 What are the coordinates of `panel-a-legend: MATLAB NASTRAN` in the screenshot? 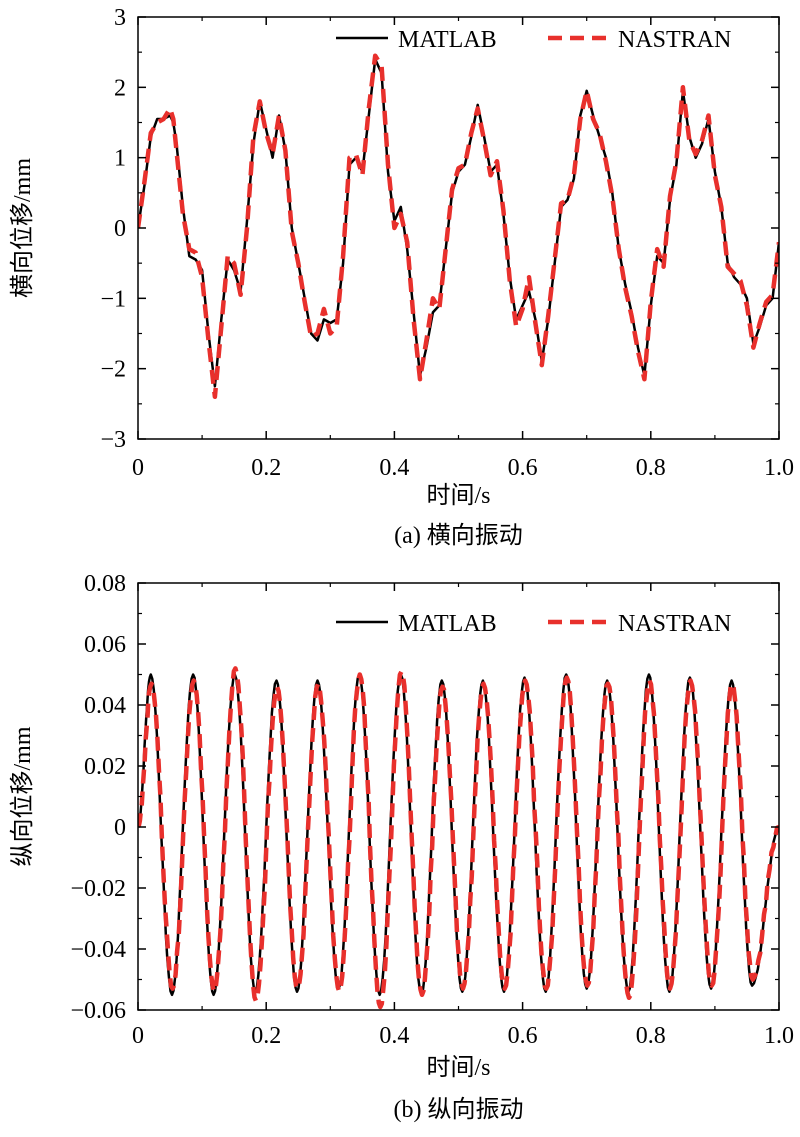 It's located at (533, 40).